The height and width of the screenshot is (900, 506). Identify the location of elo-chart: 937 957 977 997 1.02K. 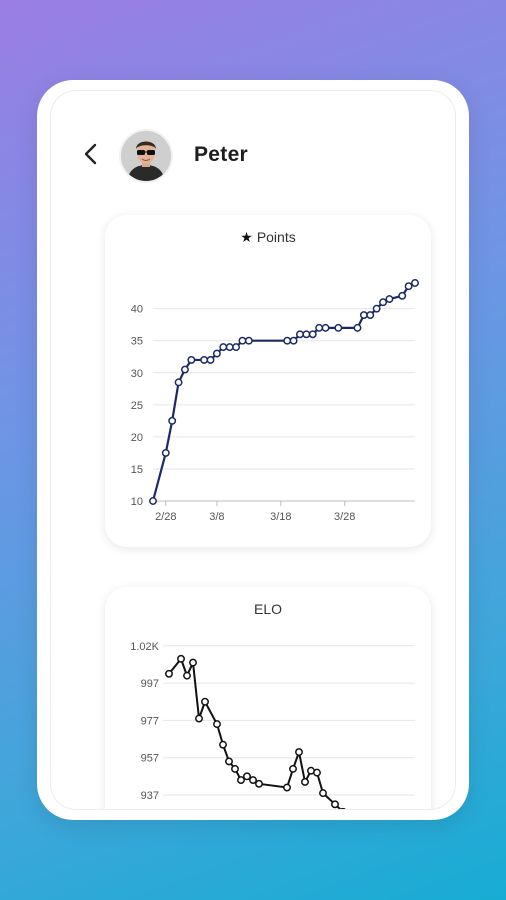
(272, 725).